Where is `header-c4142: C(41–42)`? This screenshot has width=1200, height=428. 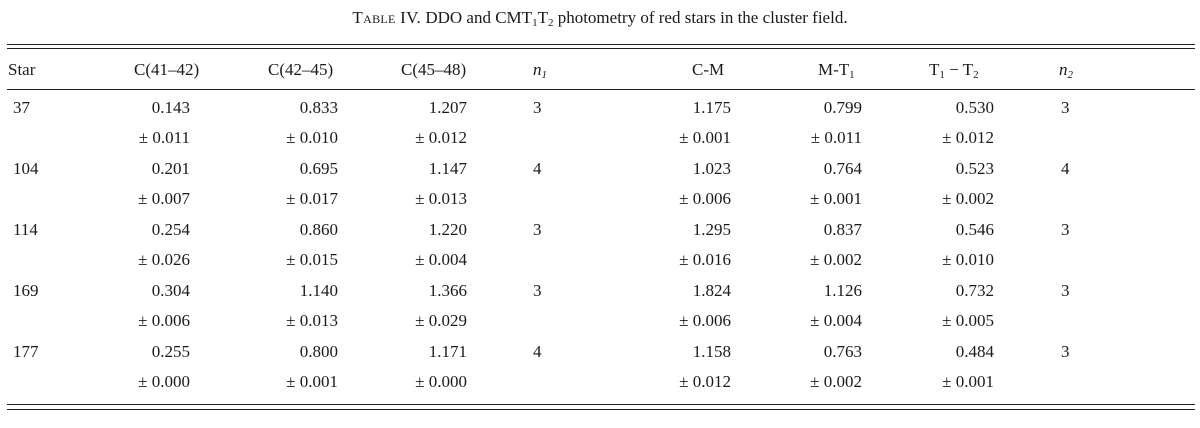 header-c4142: C(41–42) is located at coordinates (167, 69).